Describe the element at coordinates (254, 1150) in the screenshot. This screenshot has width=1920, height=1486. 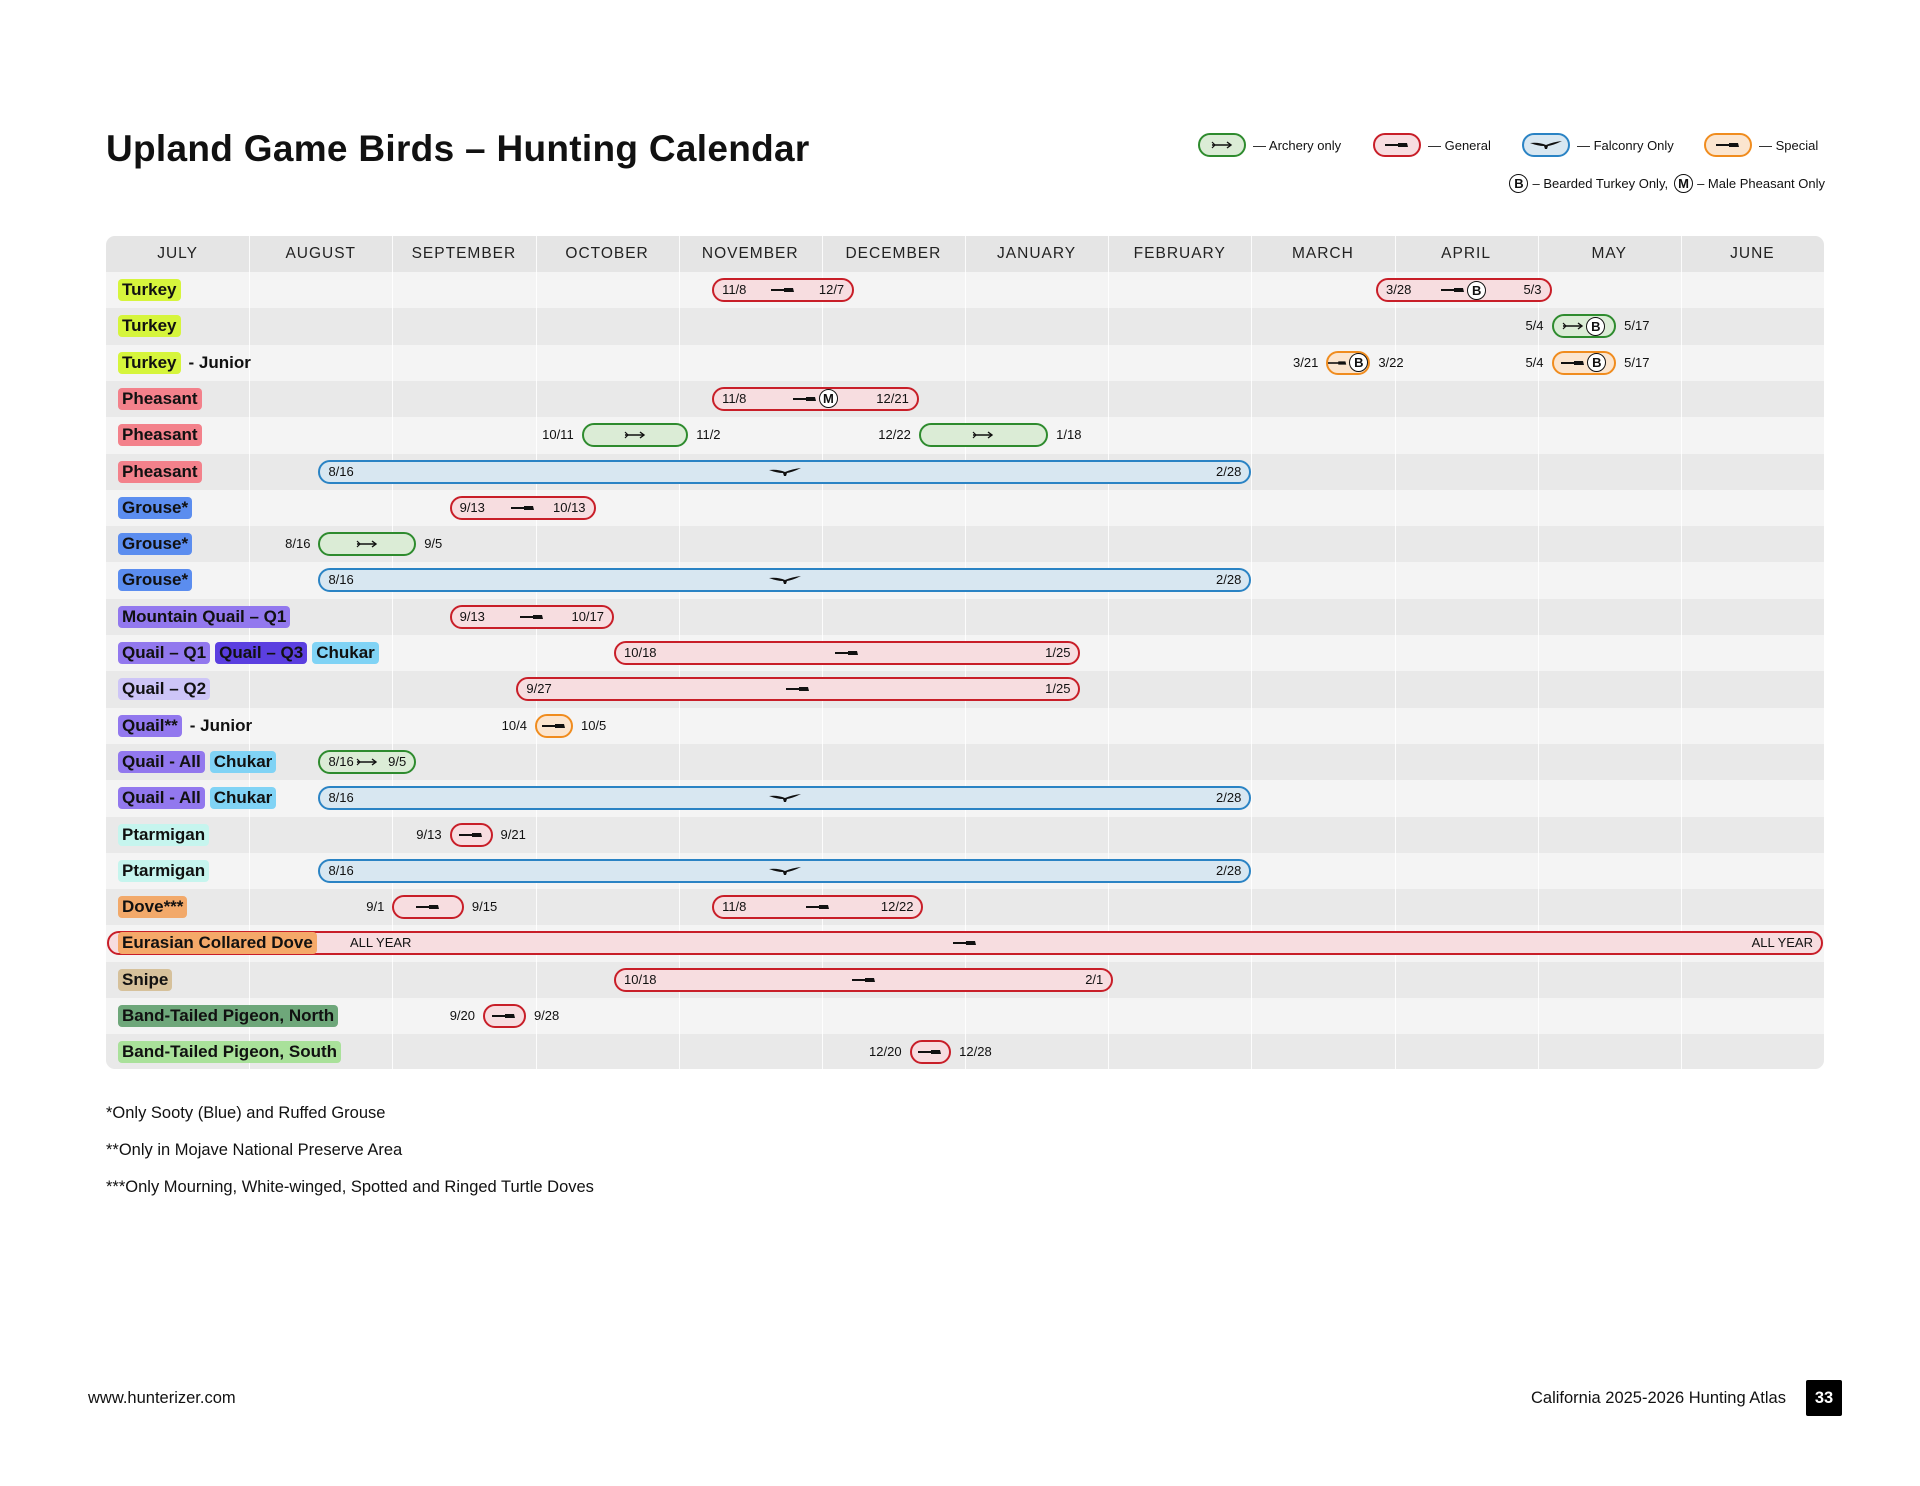
I see `footnote-quail: **Only in Mojave National Preserve Area` at that location.